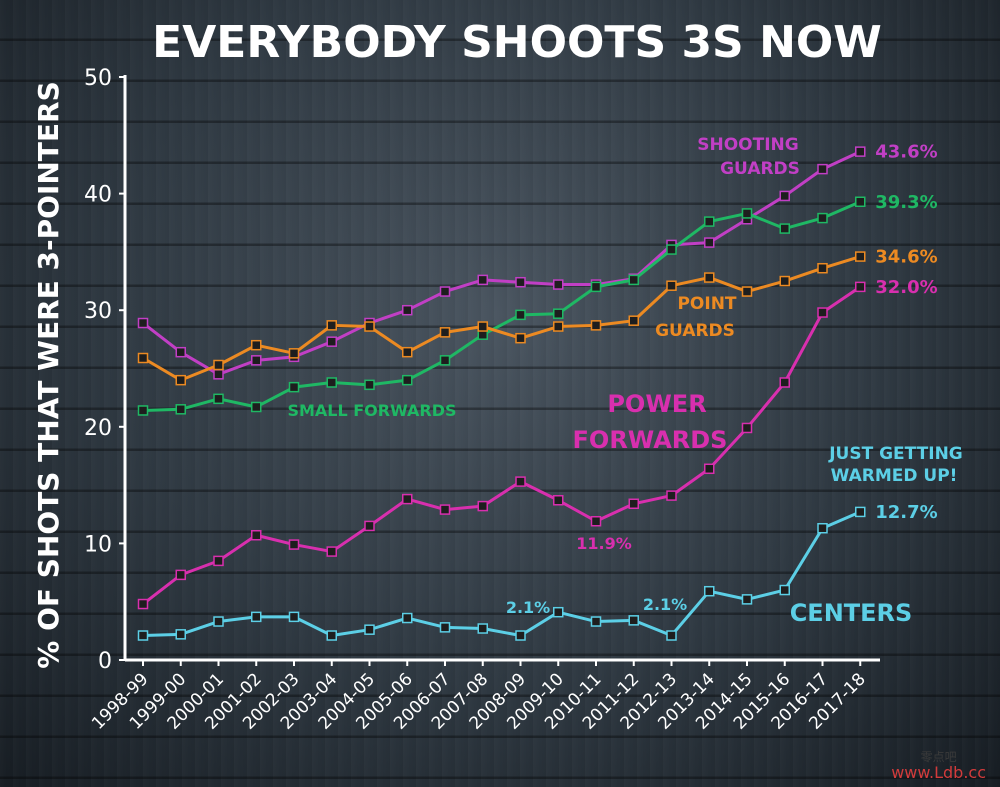 This screenshot has height=787, width=1000. Describe the element at coordinates (938, 757) in the screenshot. I see `watermark-cn: 零点吧` at that location.